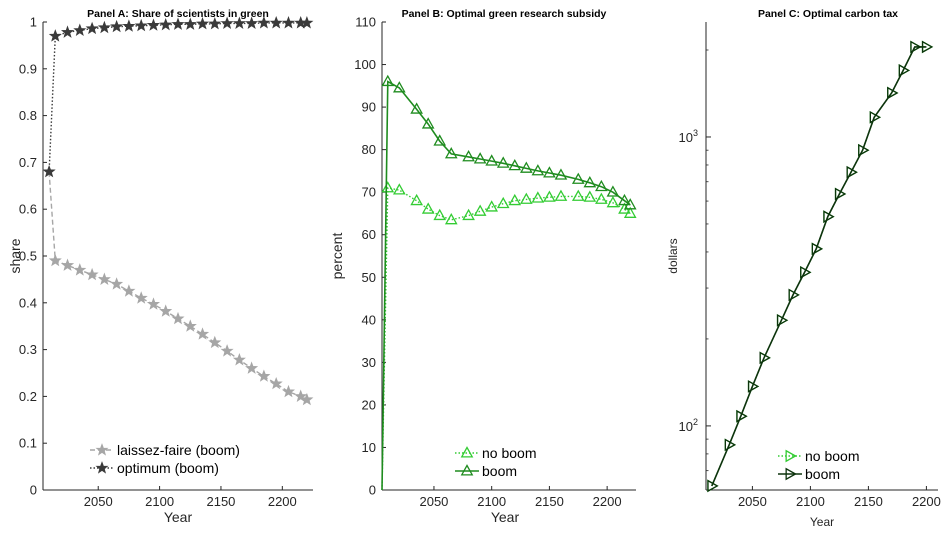  What do you see at coordinates (688, 425) in the screenshot?
I see `y-tick-label: 102` at bounding box center [688, 425].